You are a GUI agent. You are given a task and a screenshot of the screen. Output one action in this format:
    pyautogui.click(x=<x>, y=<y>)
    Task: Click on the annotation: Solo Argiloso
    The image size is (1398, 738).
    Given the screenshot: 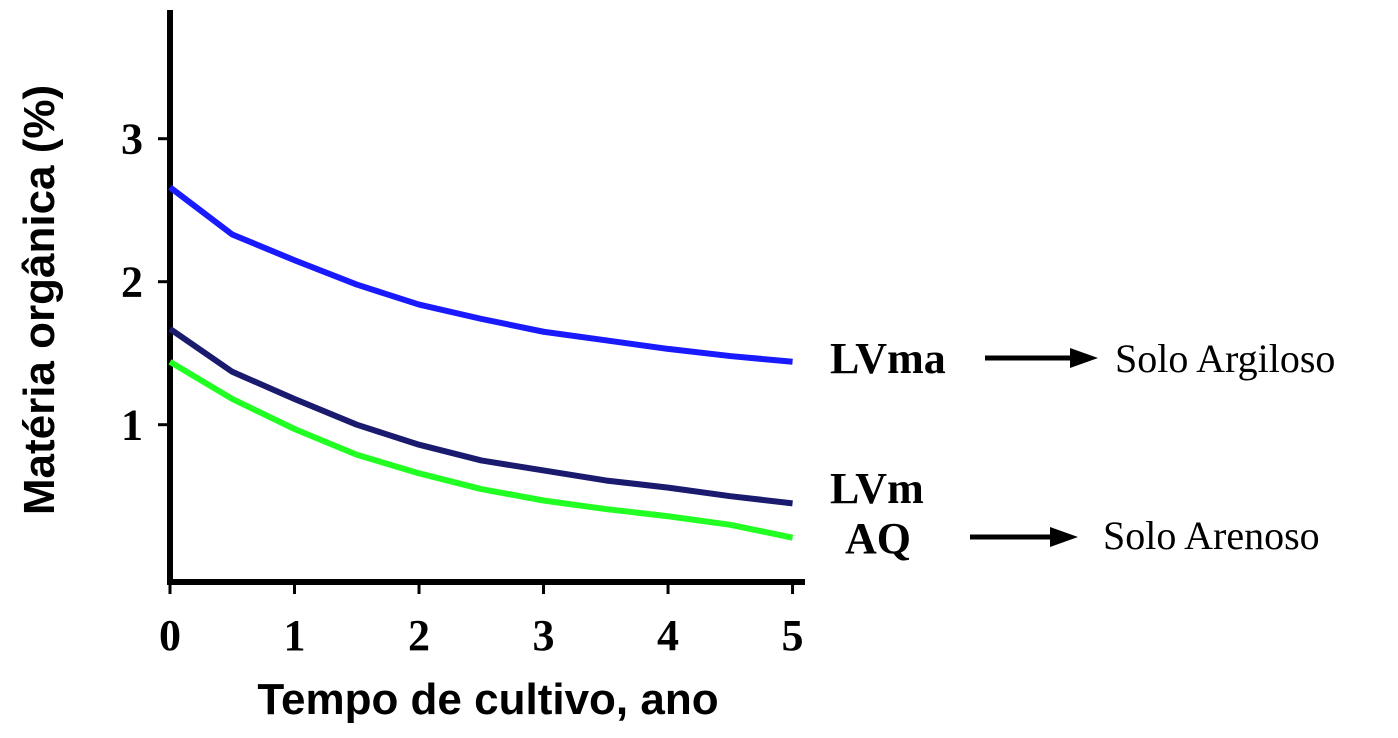 What is the action you would take?
    pyautogui.click(x=1225, y=358)
    